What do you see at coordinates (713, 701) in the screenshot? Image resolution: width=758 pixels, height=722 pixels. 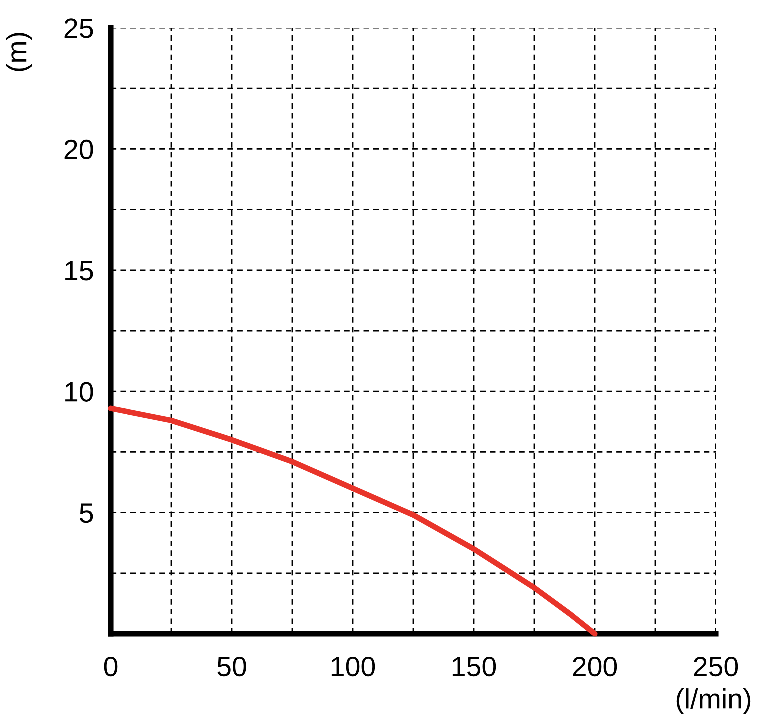 I see `x-axis-title: (l/min)` at bounding box center [713, 701].